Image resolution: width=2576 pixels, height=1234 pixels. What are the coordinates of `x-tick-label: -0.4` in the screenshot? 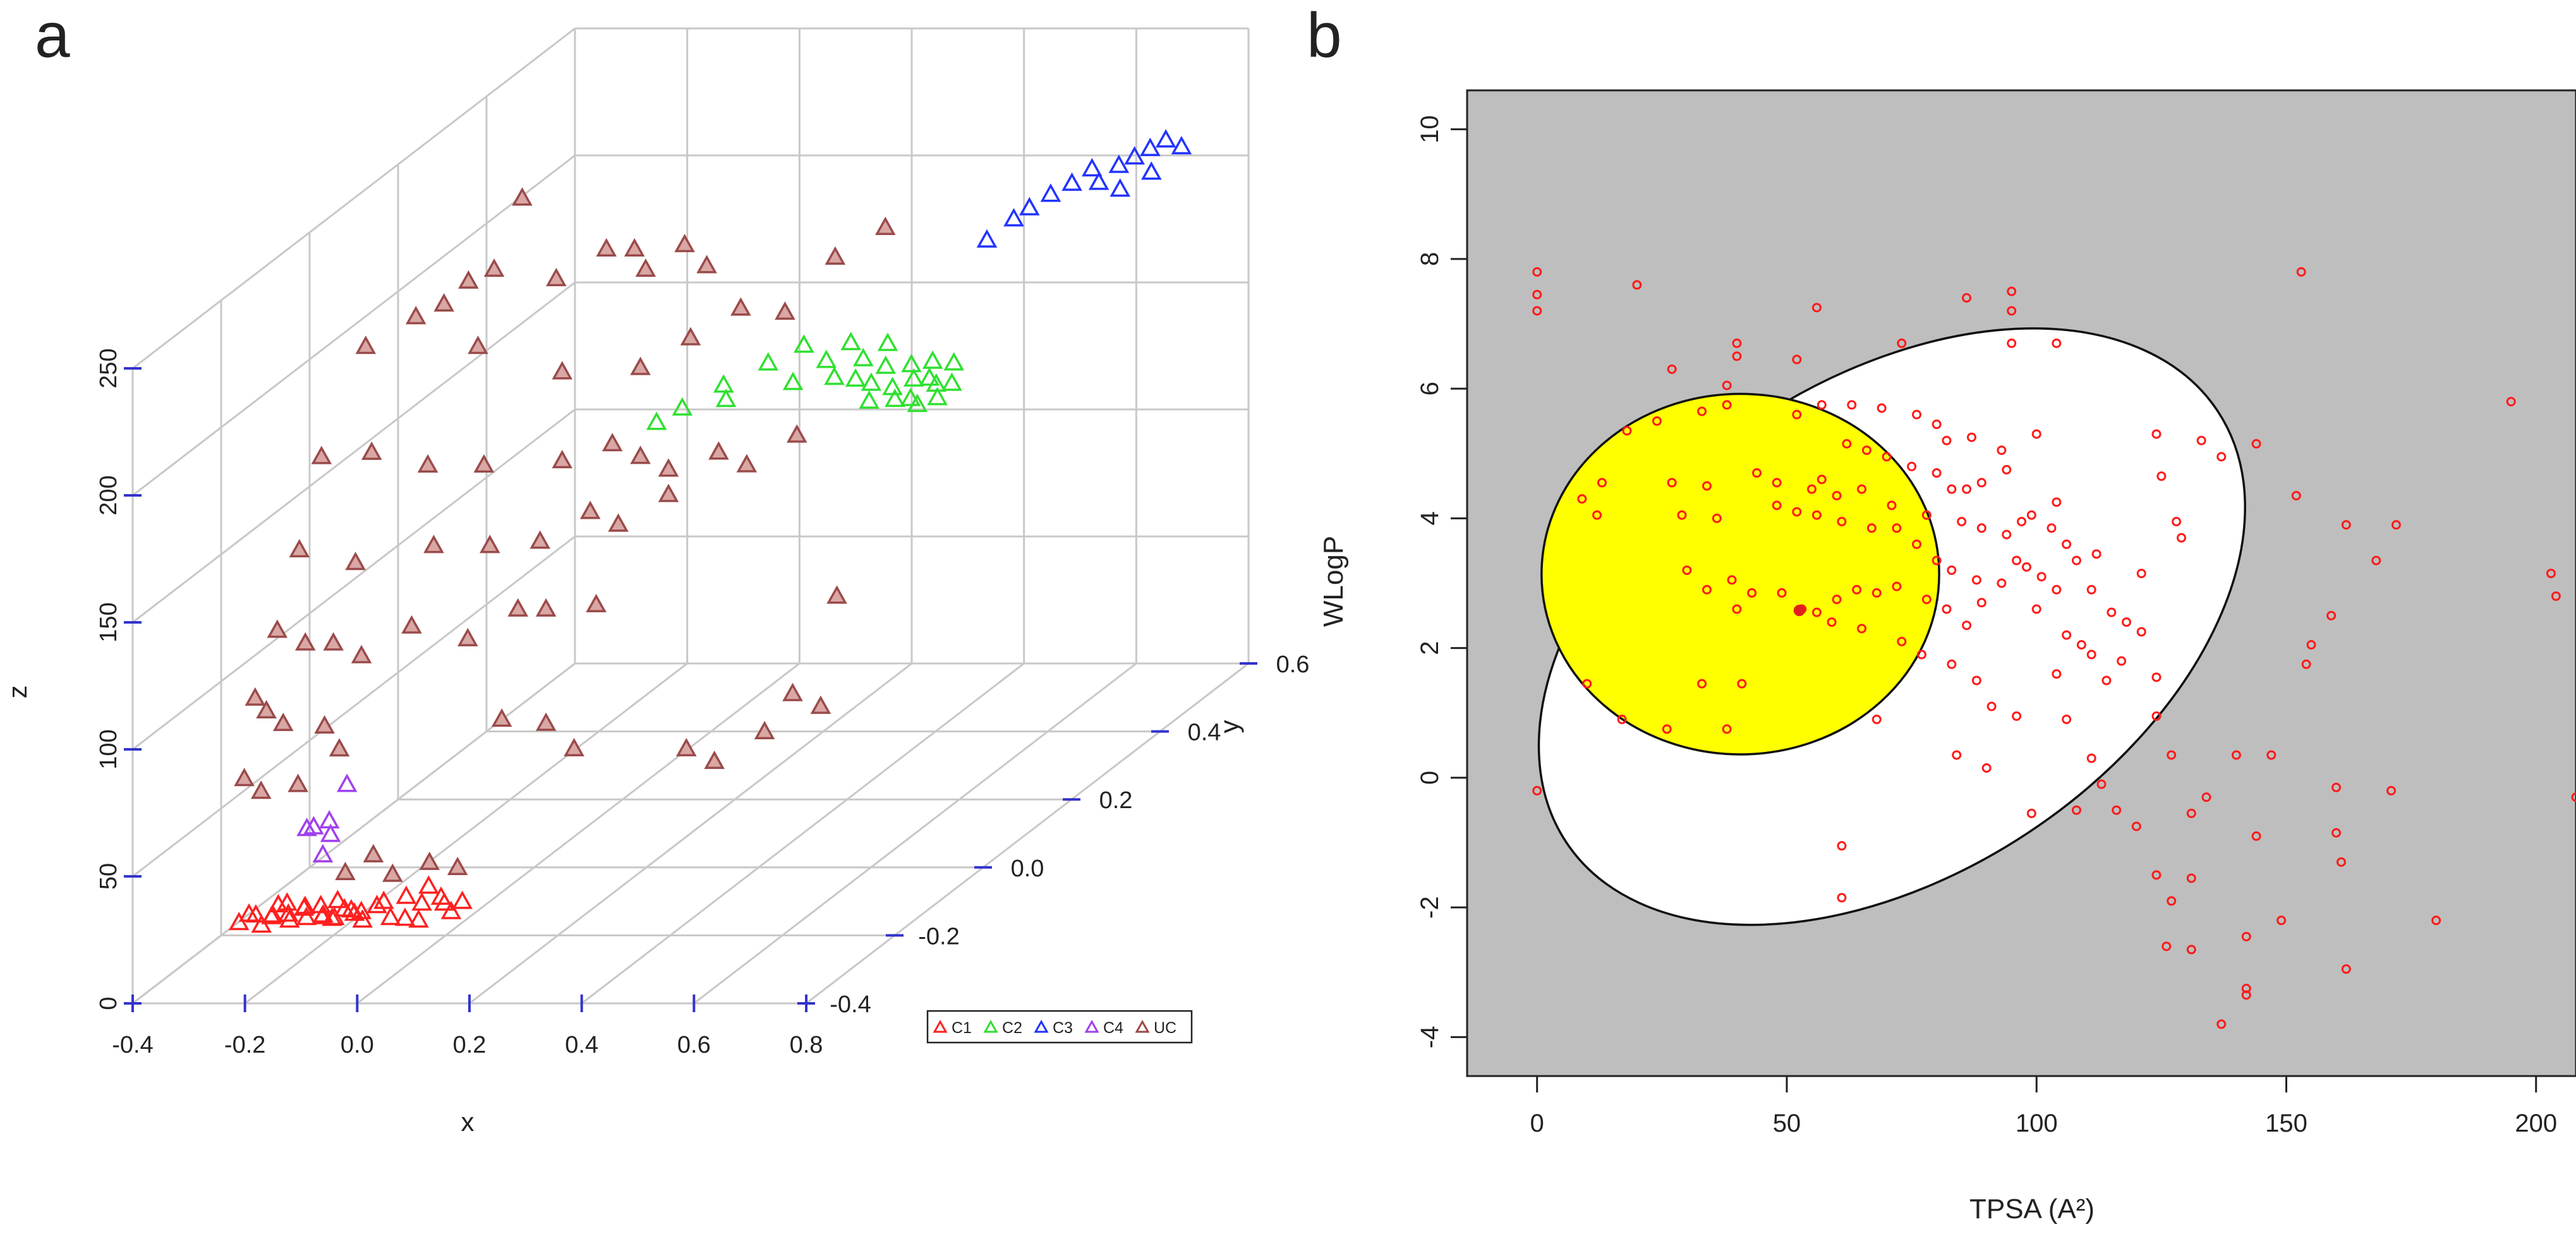 It's located at (132, 1045).